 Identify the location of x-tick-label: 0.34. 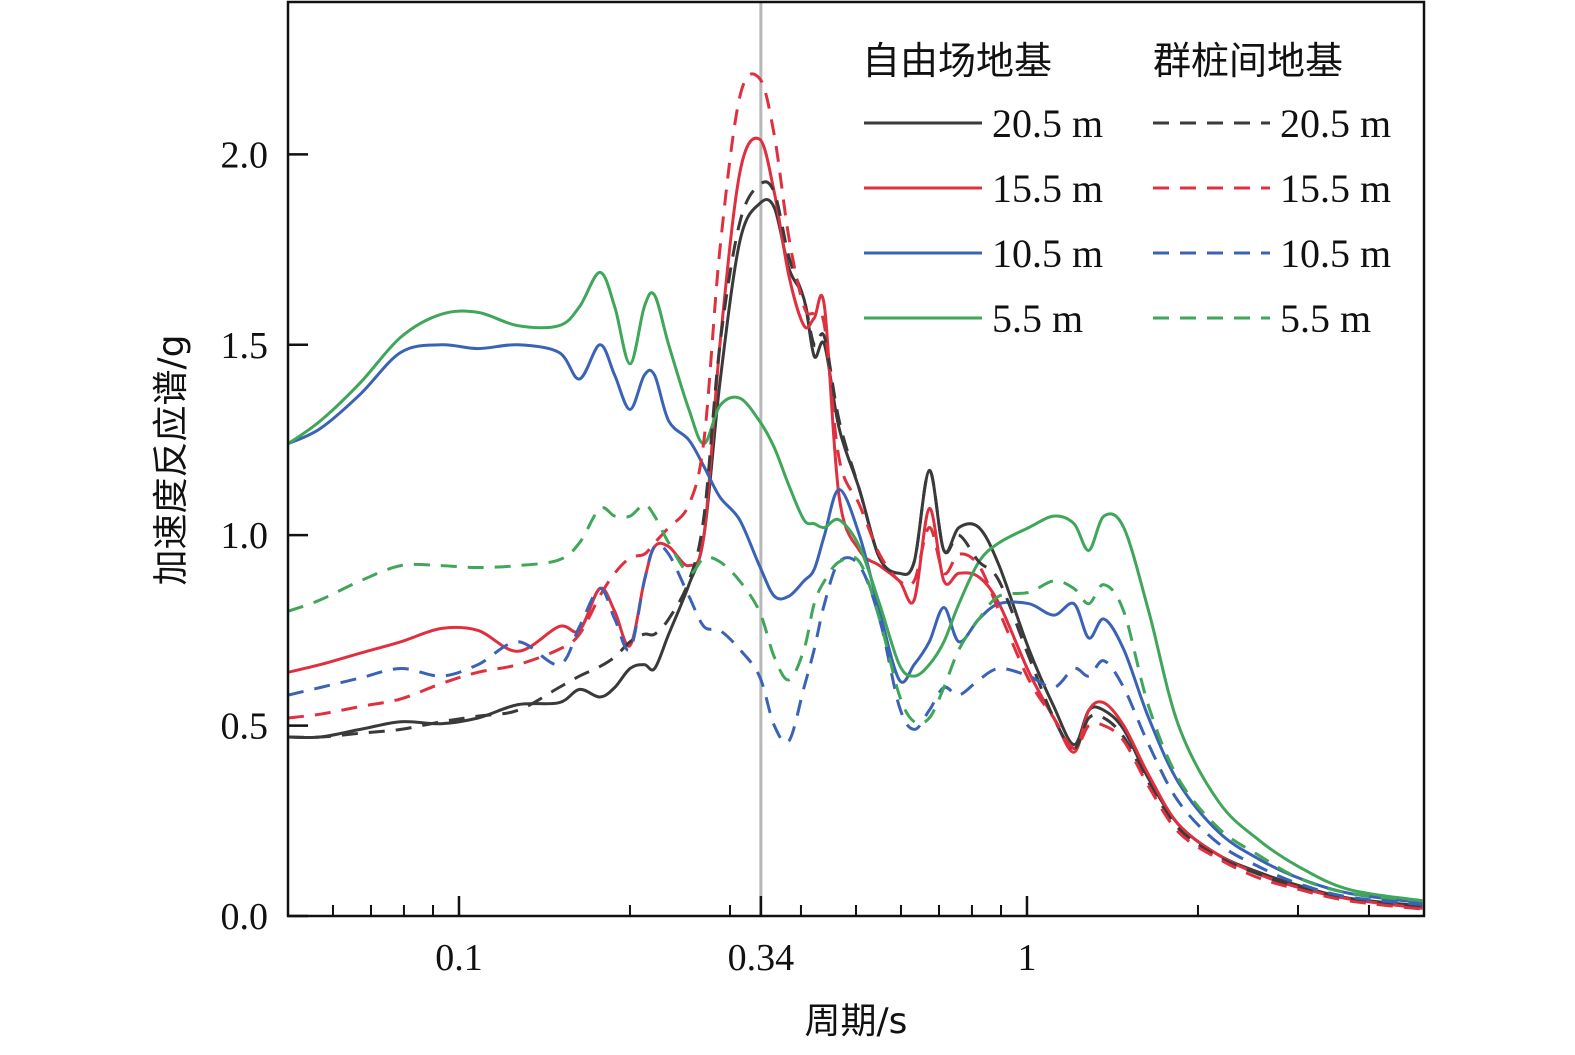
(761, 958).